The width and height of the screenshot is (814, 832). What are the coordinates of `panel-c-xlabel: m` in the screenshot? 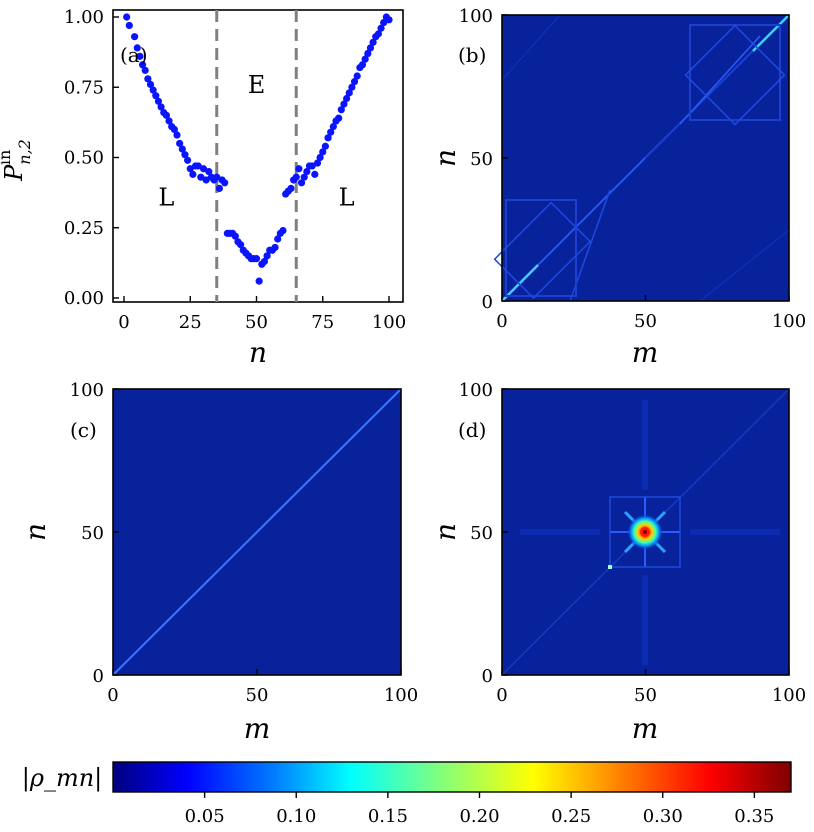 It's located at (257, 728).